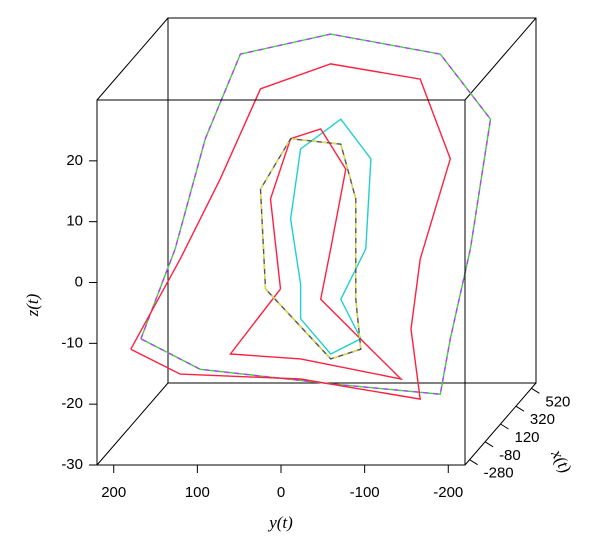 The height and width of the screenshot is (554, 600). Describe the element at coordinates (74, 160) in the screenshot. I see `z-tick-label: 20` at that location.